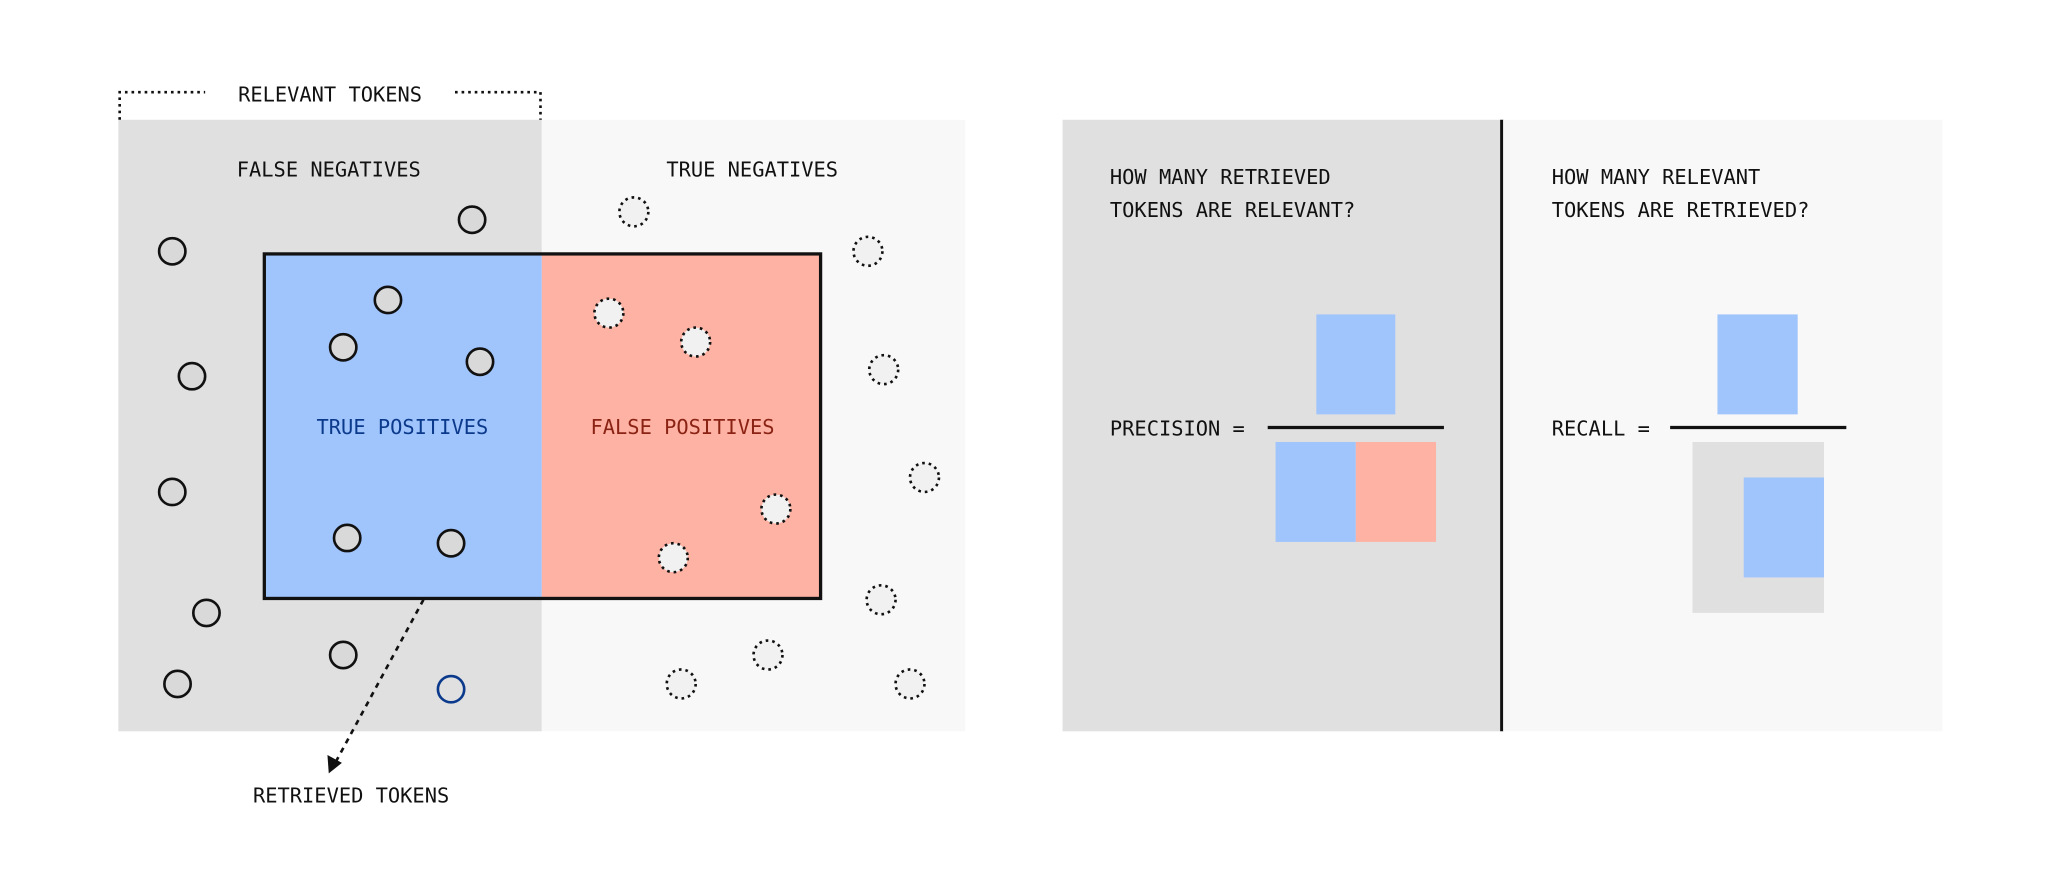  I want to click on recall-question-line2: TOKENS ARE RETRIEVED?, so click(1681, 210).